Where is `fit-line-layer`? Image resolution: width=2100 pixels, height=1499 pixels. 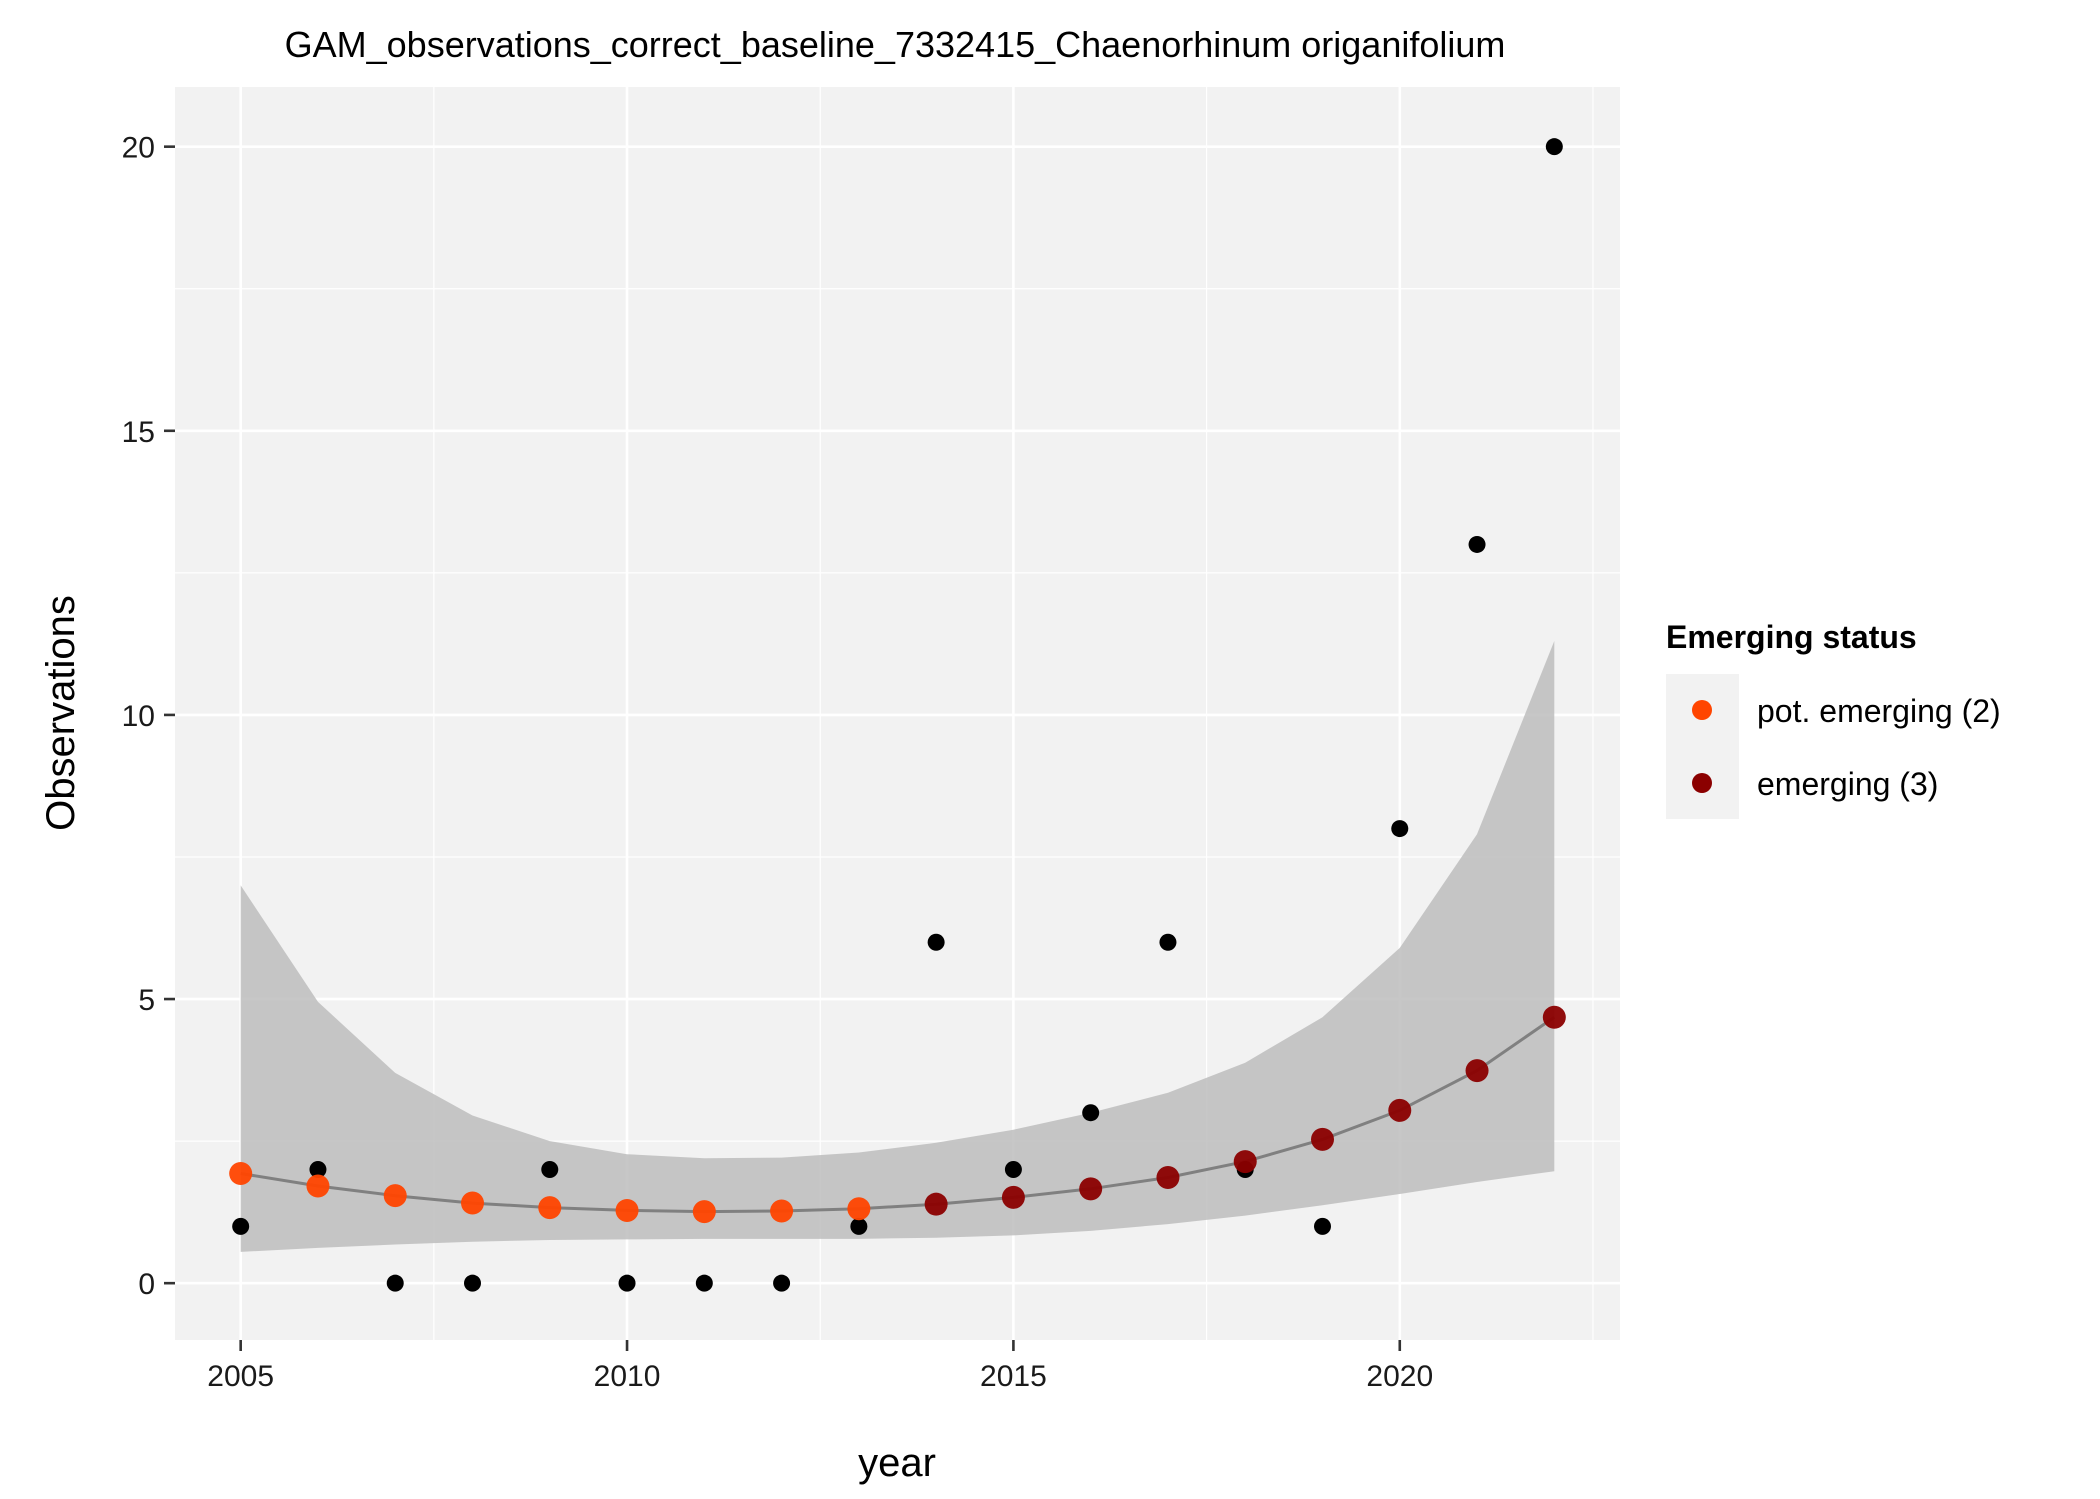 fit-line-layer is located at coordinates (898, 1114).